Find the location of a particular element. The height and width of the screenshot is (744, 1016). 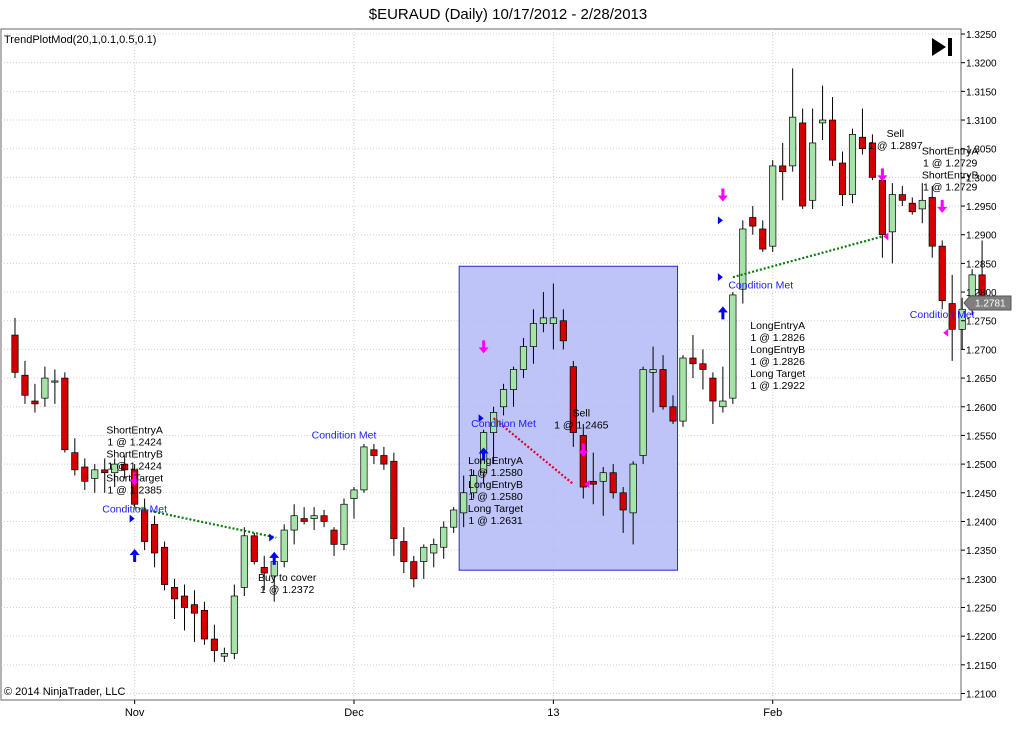

y-tick-label: 1.2900 is located at coordinates (981, 236).